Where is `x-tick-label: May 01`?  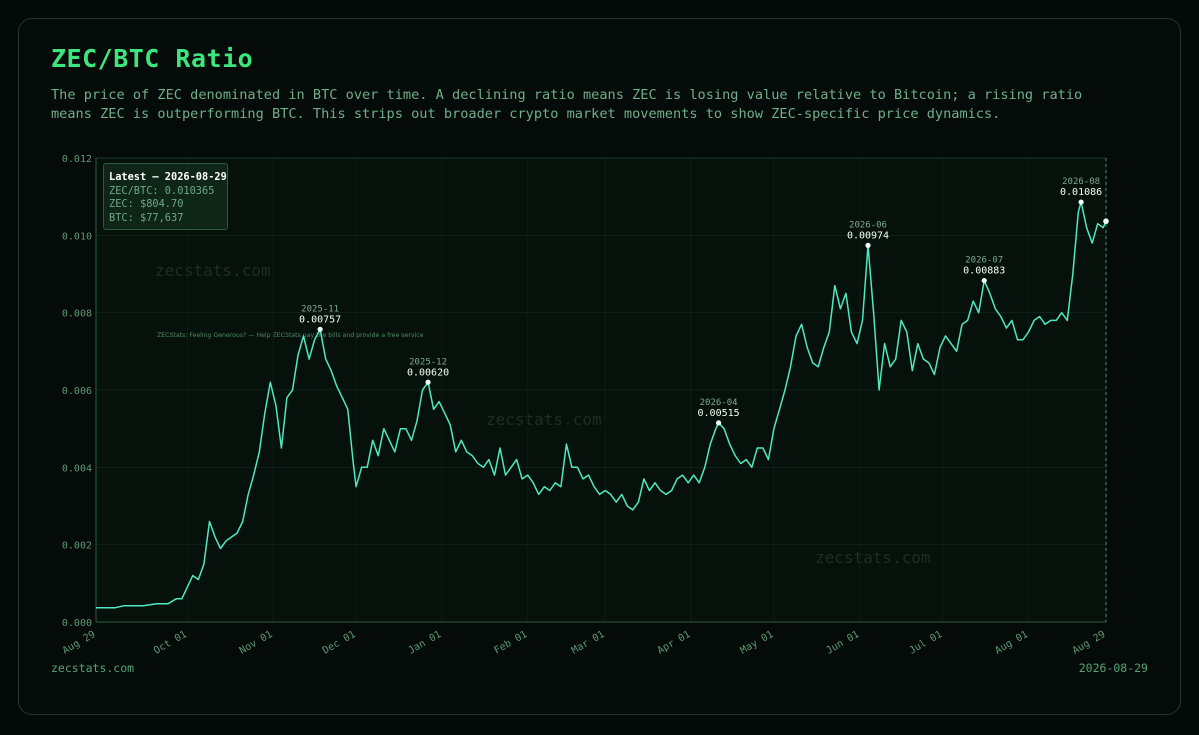 x-tick-label: May 01 is located at coordinates (757, 643).